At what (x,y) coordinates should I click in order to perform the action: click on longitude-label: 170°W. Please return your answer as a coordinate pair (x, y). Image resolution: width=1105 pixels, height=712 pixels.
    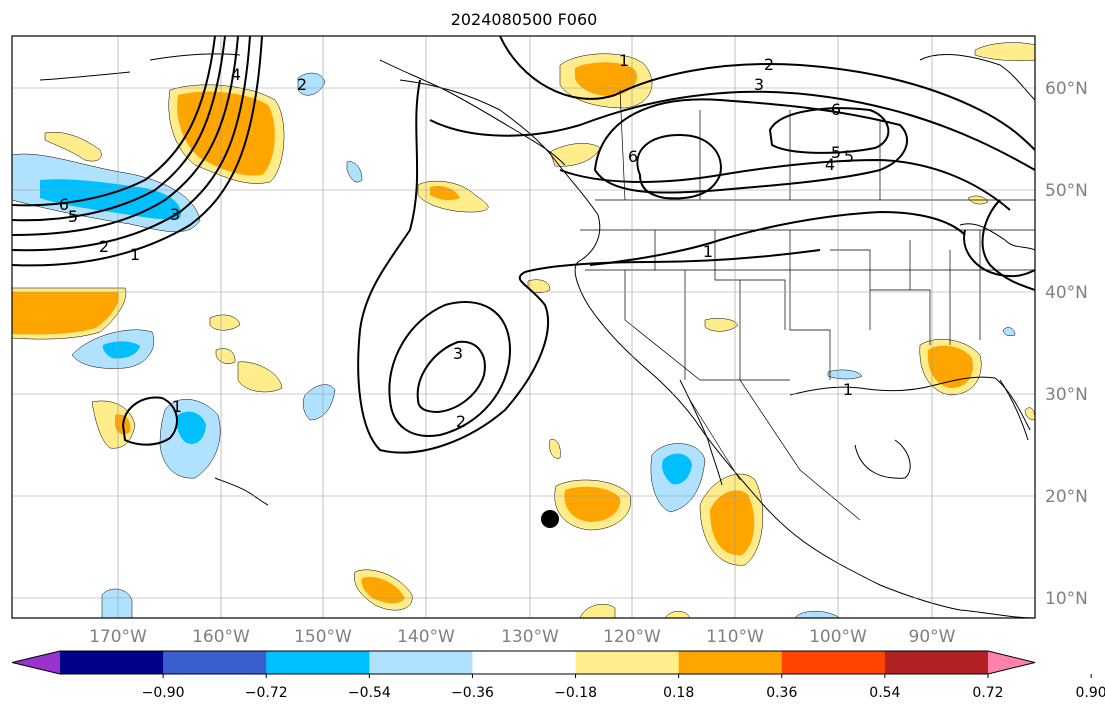
    Looking at the image, I should click on (118, 637).